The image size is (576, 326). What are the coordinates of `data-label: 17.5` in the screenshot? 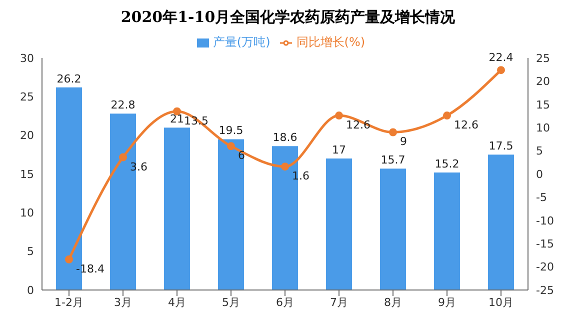 It's located at (501, 146).